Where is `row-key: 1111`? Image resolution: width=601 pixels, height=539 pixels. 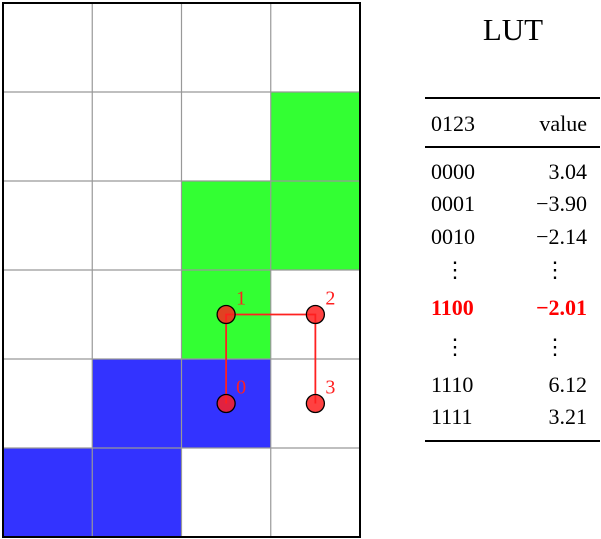
row-key: 1111 is located at coordinates (452, 416).